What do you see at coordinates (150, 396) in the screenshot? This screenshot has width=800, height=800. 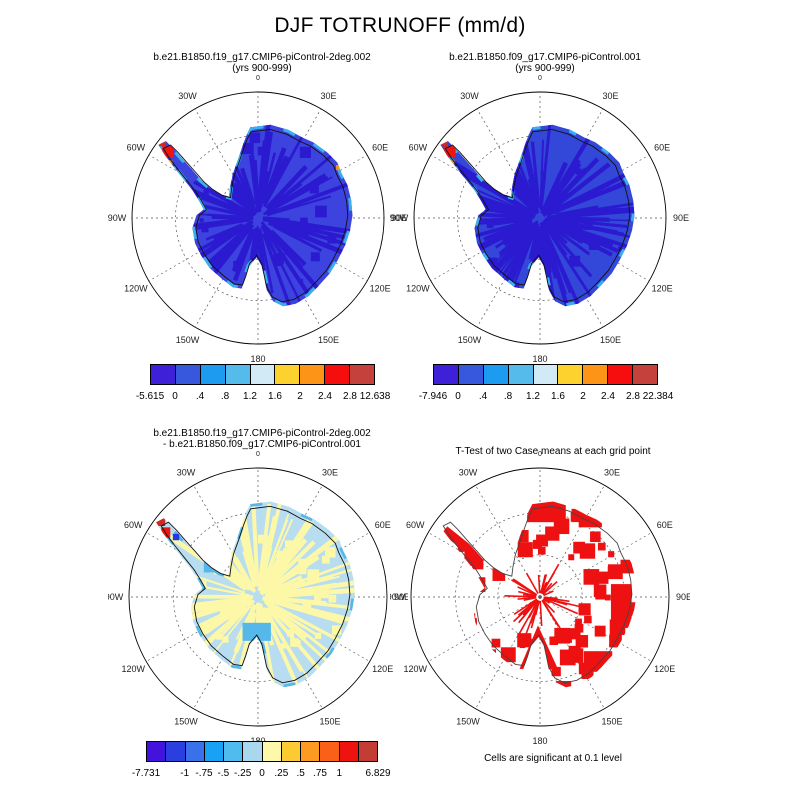 I see `colorbar-tick-label: -5.615` at bounding box center [150, 396].